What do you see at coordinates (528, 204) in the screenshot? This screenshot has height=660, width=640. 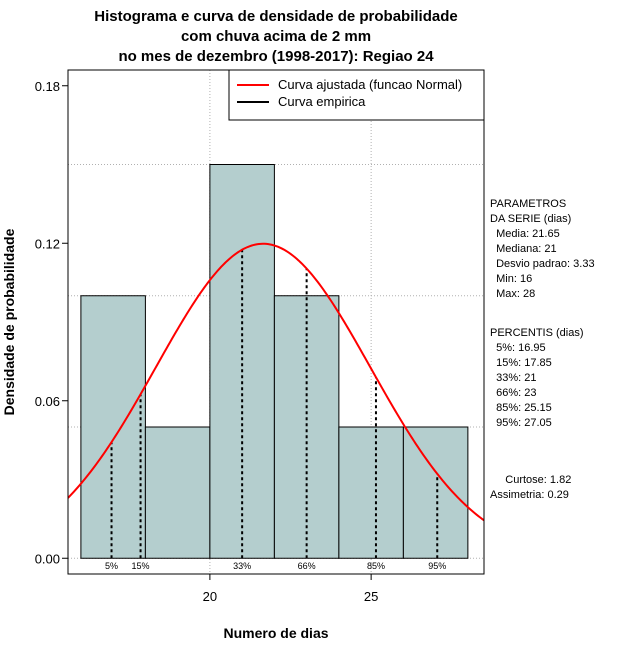 I see `params-line-1: PARAMETROS` at bounding box center [528, 204].